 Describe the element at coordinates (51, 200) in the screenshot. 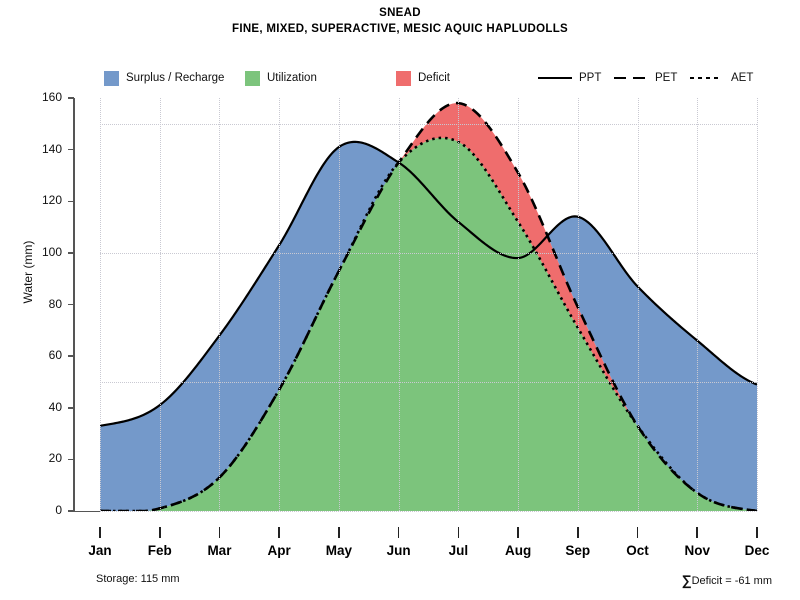

I see `y-axis-tick-label: 120` at that location.